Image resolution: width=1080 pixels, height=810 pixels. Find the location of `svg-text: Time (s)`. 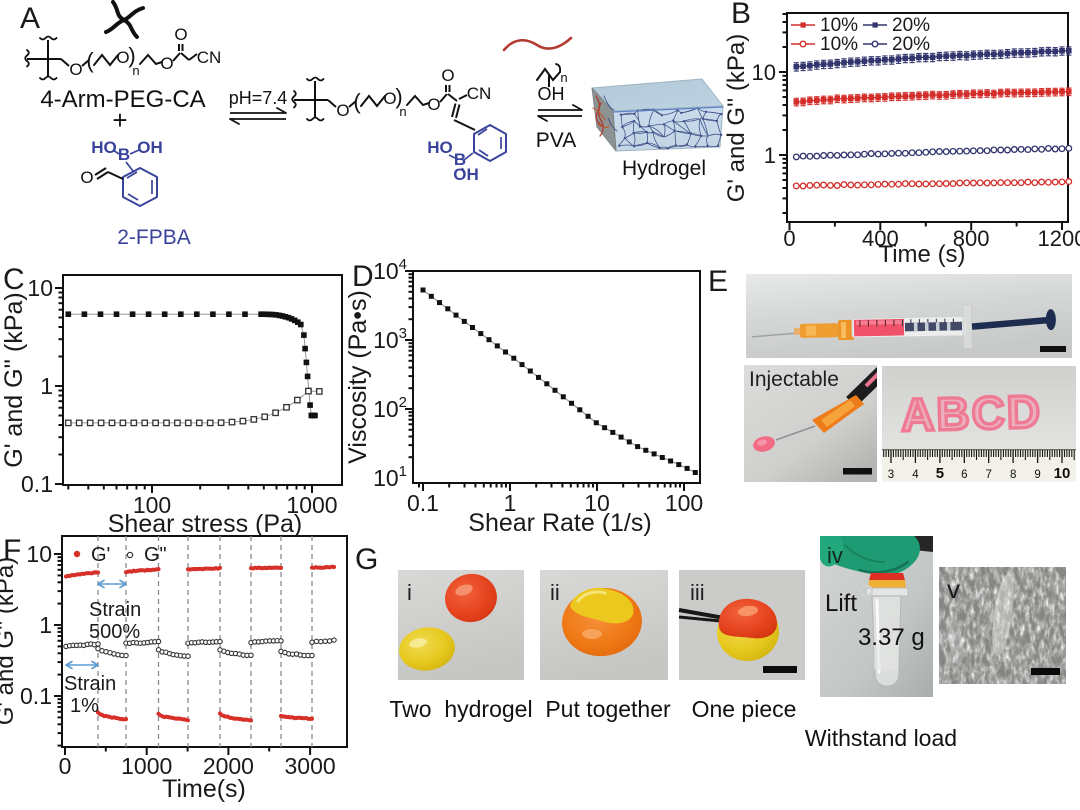

svg-text: Time (s) is located at coordinates (921, 254).